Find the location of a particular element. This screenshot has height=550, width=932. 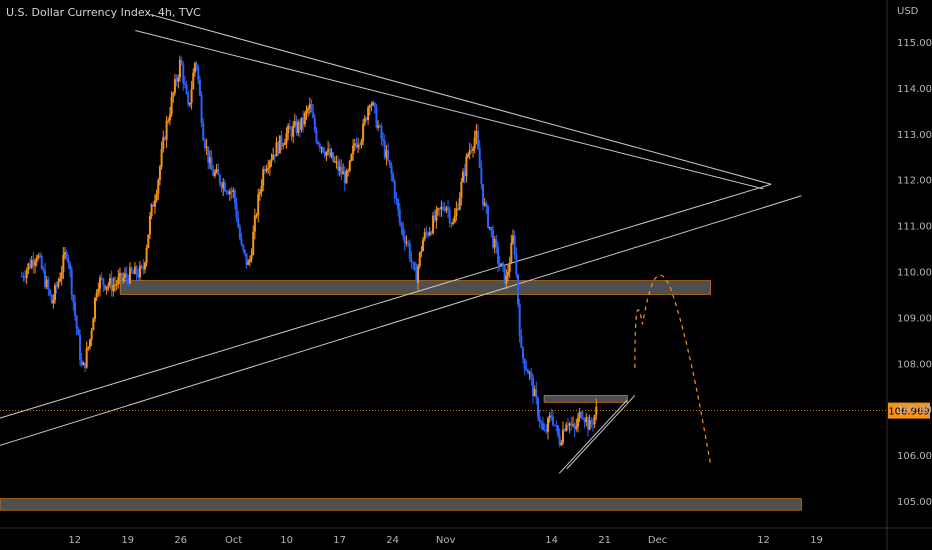

support-resistance-zone is located at coordinates (401, 504).